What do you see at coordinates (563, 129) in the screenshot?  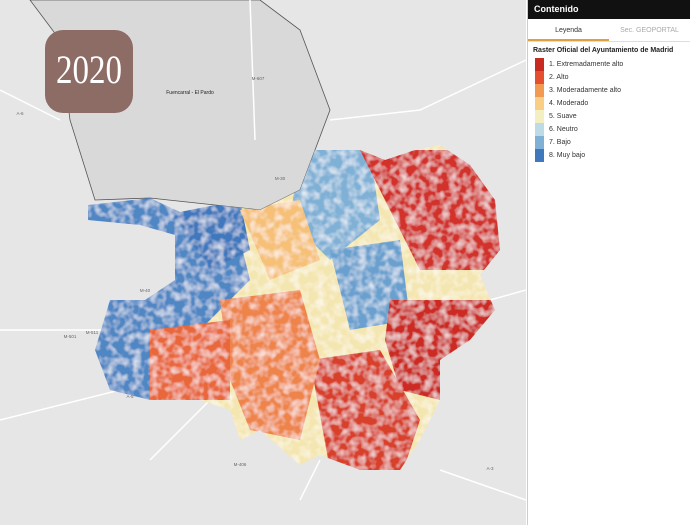 I see `legend-label: 6. Neutro` at bounding box center [563, 129].